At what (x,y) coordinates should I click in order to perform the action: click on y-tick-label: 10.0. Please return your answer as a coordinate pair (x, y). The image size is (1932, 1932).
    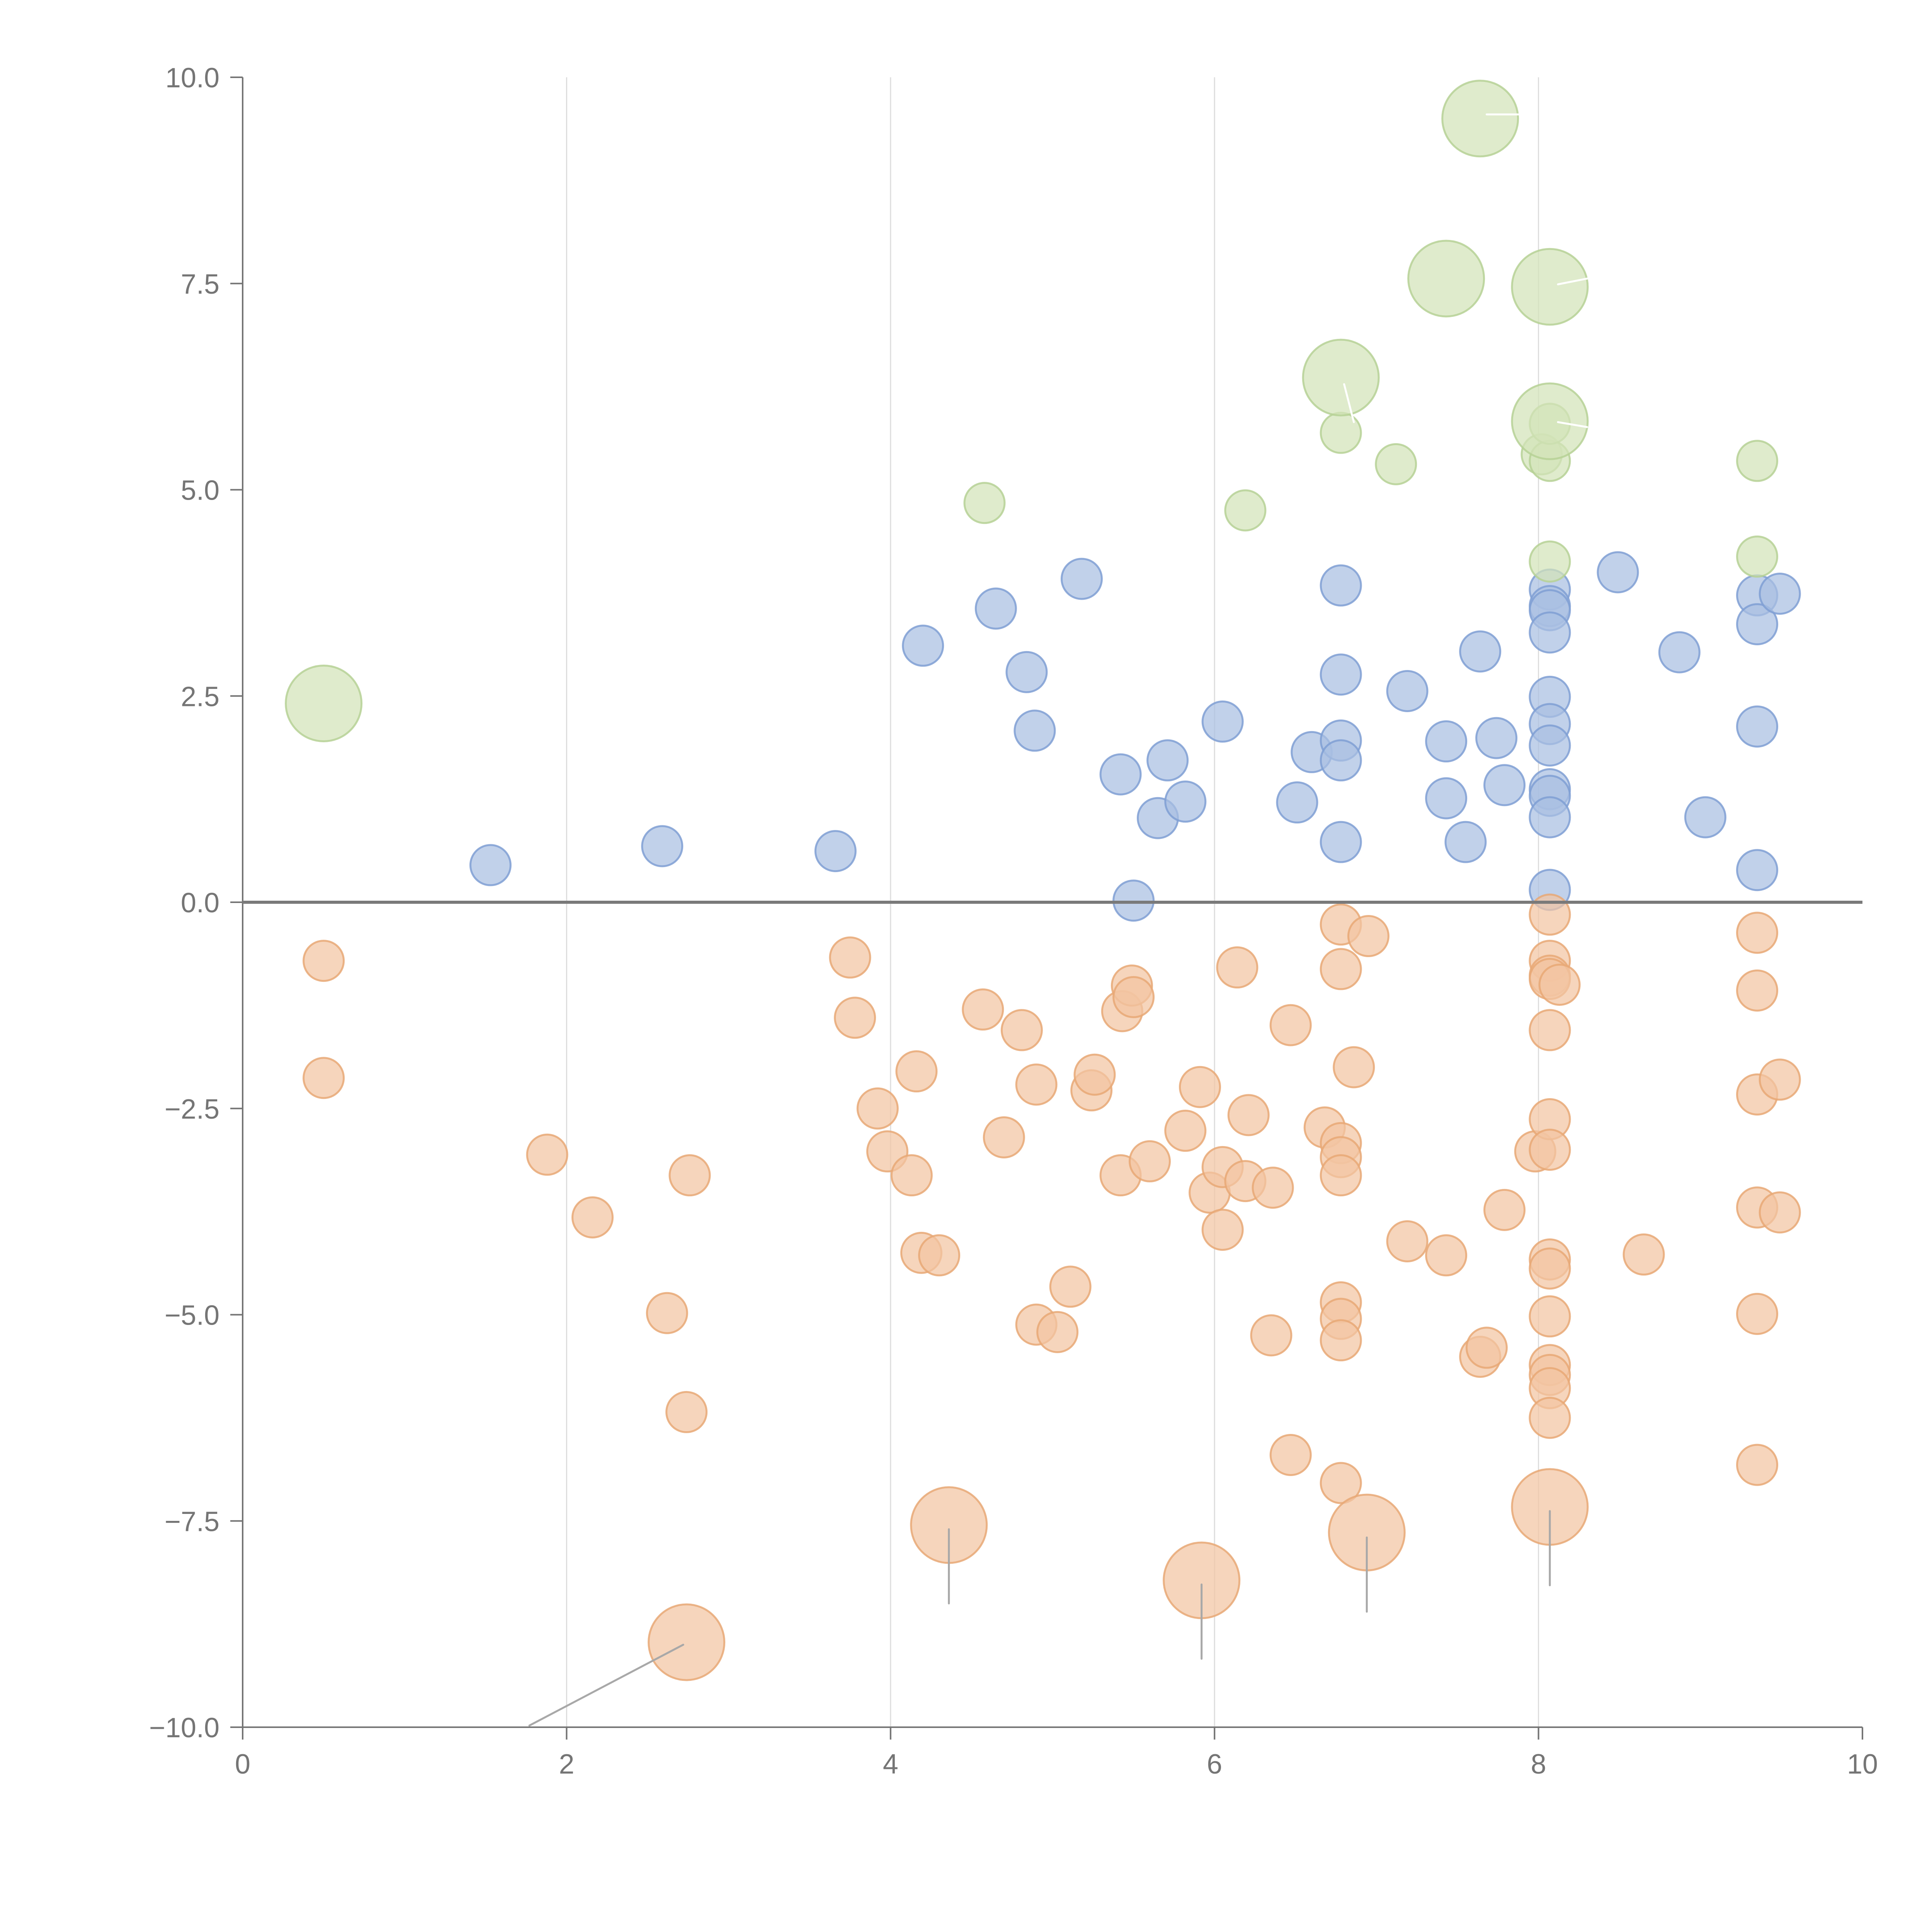
    Looking at the image, I should click on (192, 78).